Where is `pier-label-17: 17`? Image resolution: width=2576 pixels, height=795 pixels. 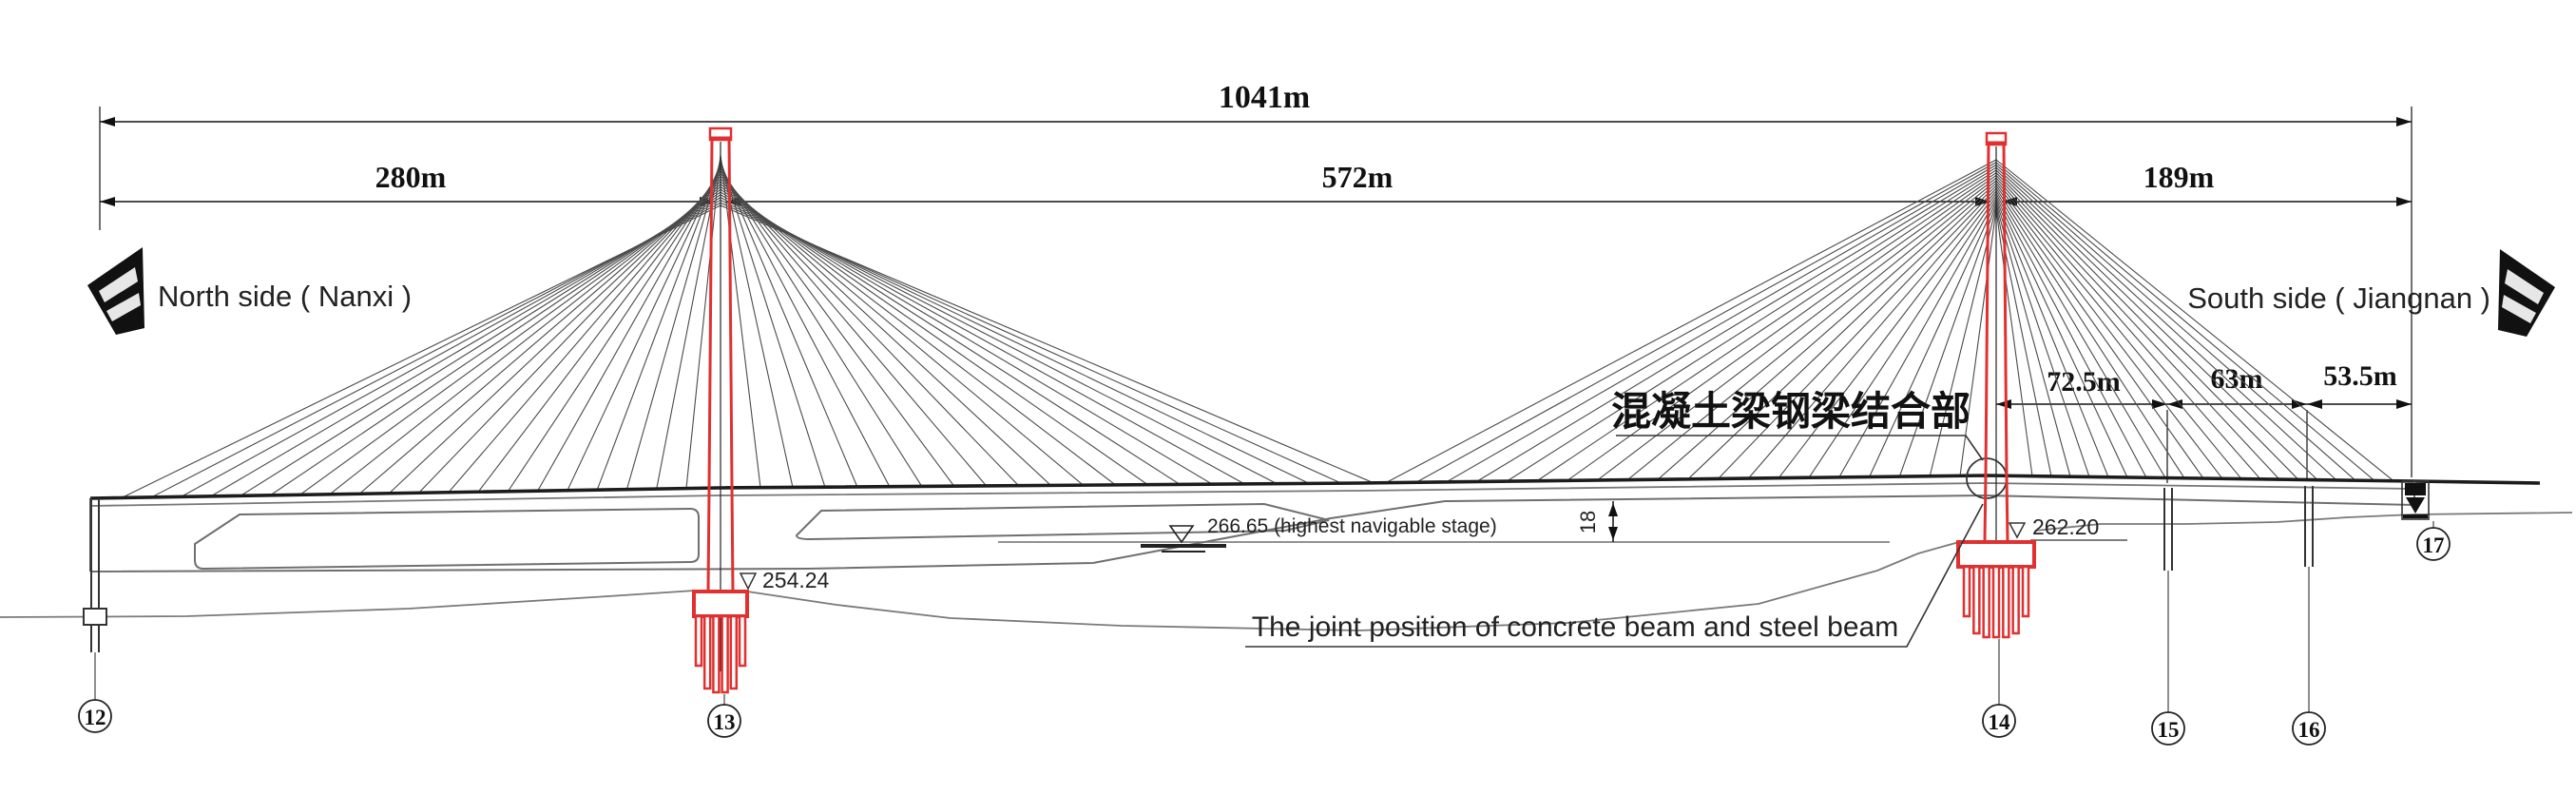
pier-label-17: 17 is located at coordinates (2434, 545).